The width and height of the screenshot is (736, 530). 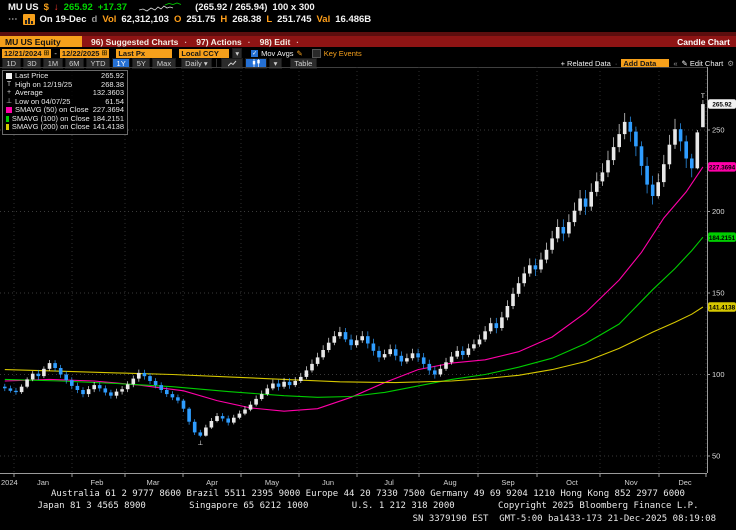 What do you see at coordinates (9, 84) in the screenshot?
I see `high-marker-icon: T` at bounding box center [9, 84].